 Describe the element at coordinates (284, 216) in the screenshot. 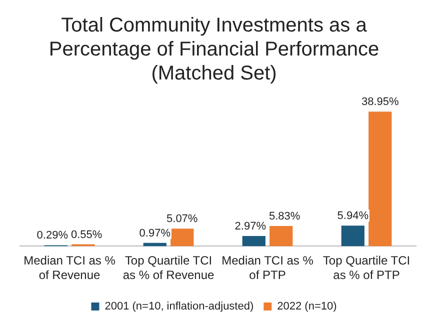

I see `data-label: 5.83%` at that location.